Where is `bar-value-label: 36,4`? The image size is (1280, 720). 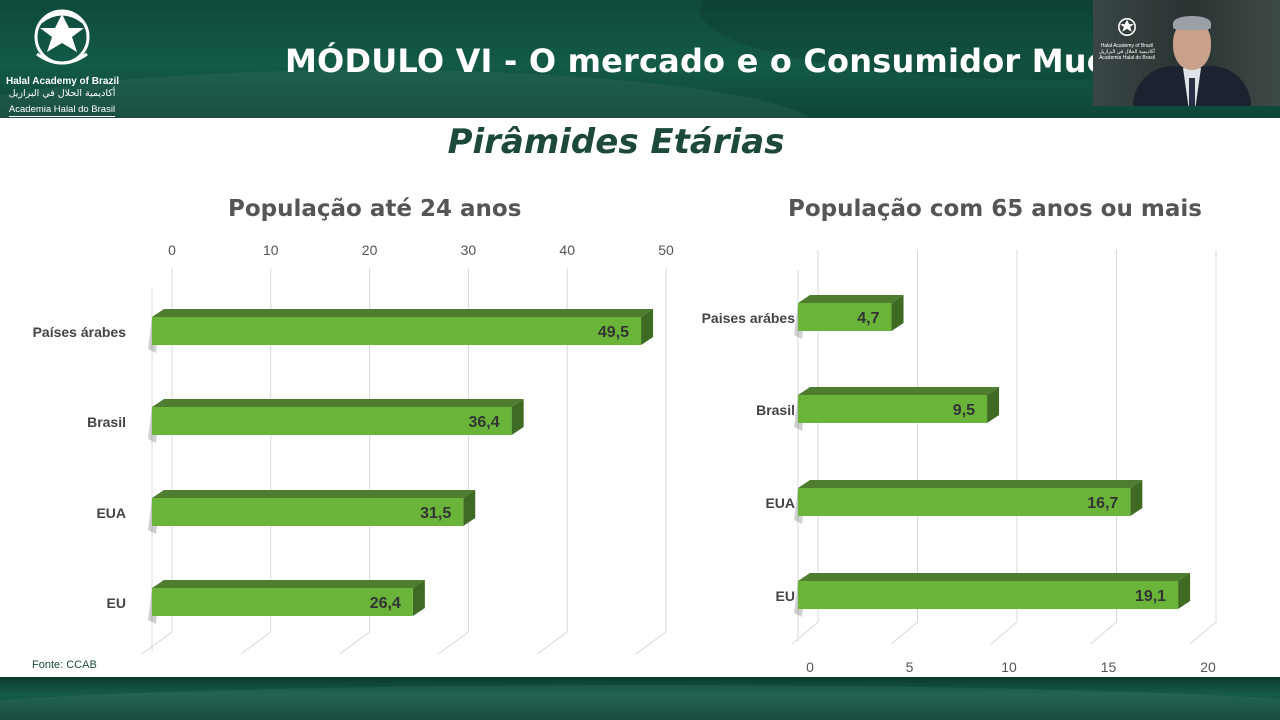 bar-value-label: 36,4 is located at coordinates (483, 422).